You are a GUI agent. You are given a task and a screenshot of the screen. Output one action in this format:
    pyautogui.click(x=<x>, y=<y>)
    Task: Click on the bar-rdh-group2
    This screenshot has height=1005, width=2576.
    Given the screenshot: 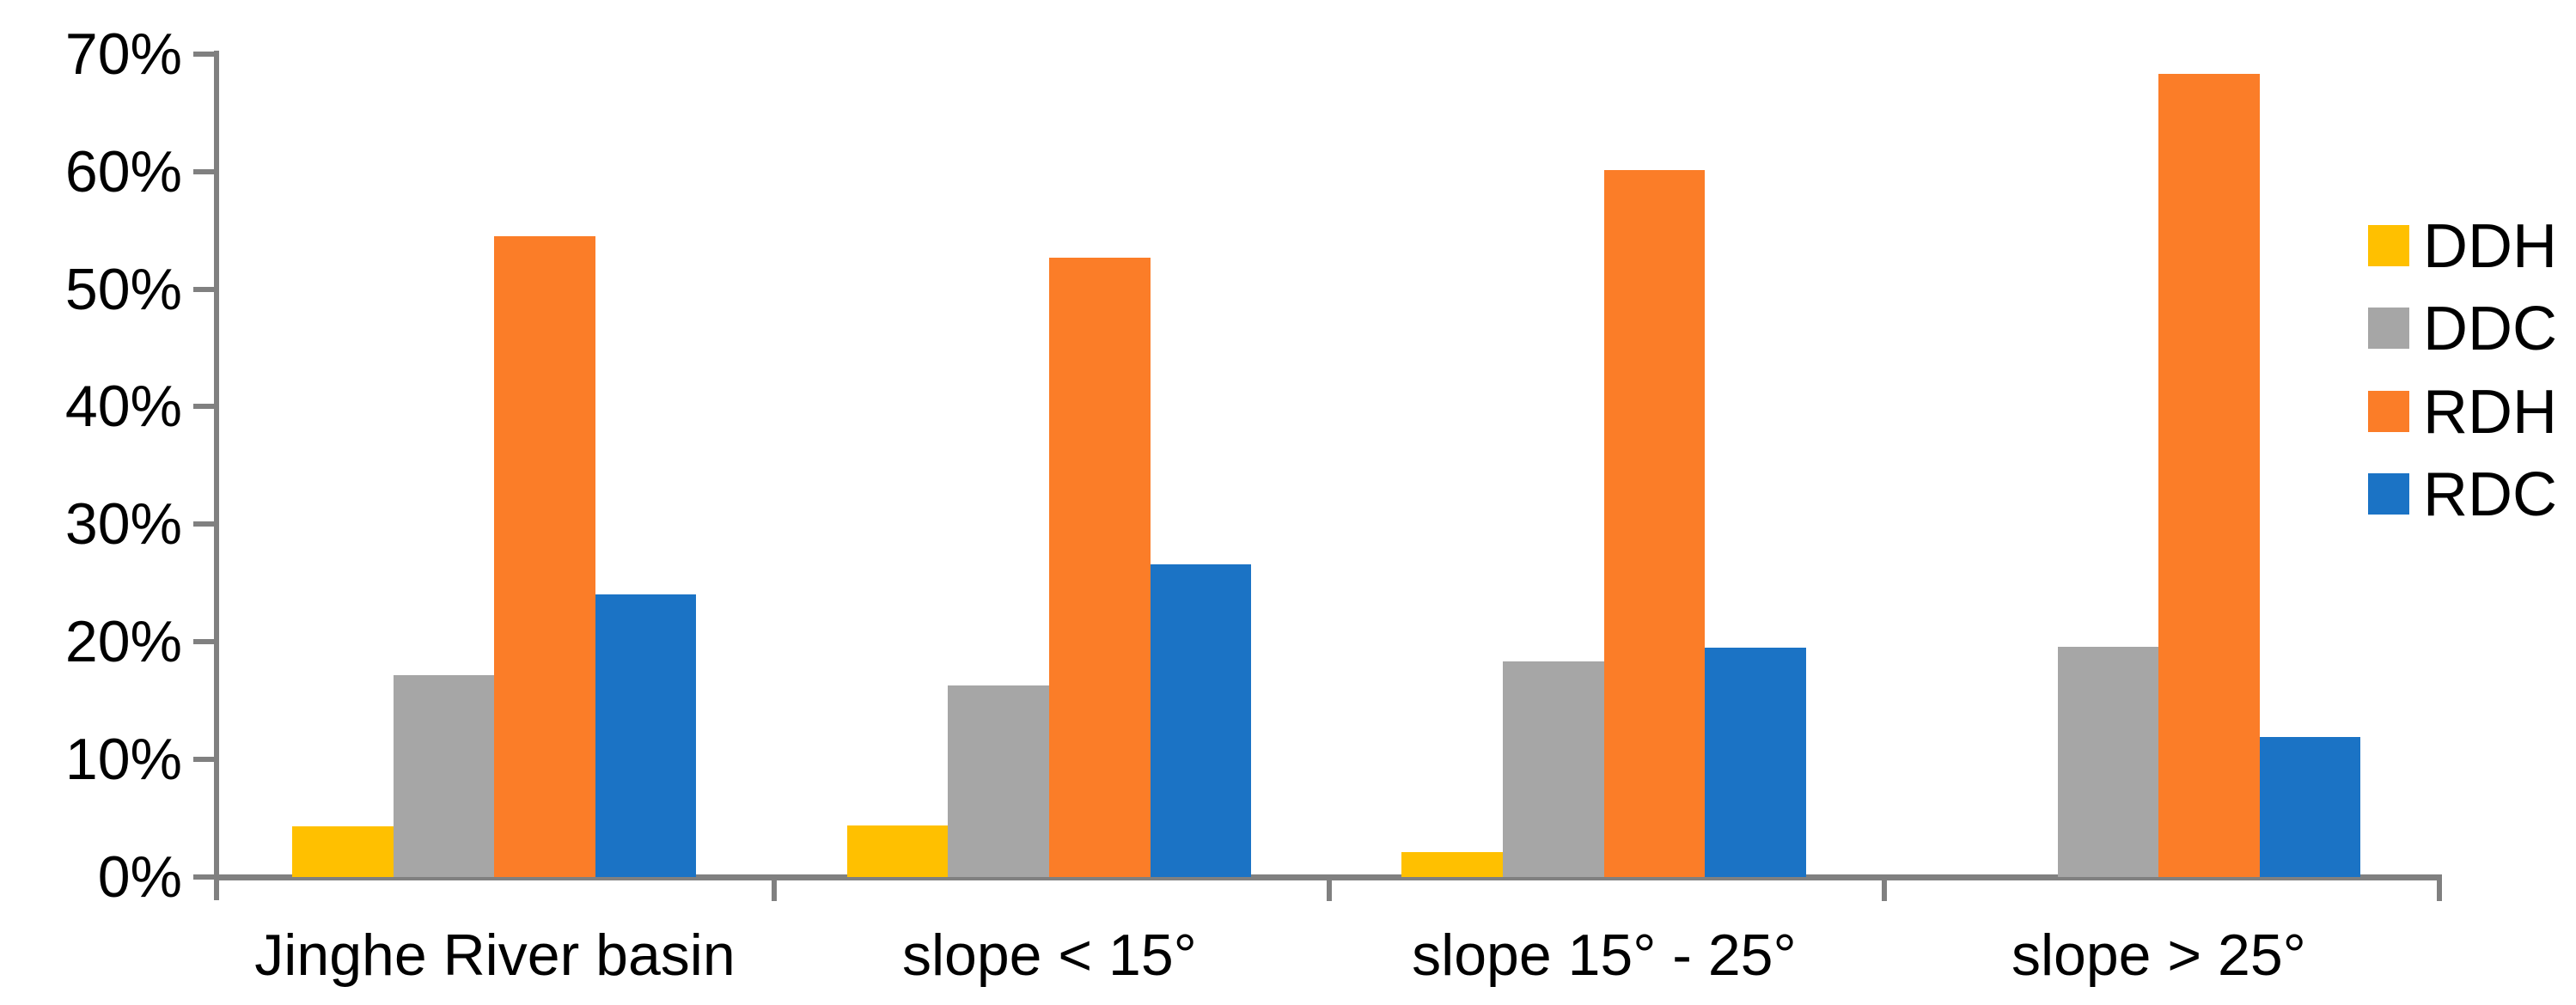 What is the action you would take?
    pyautogui.click(x=1100, y=567)
    